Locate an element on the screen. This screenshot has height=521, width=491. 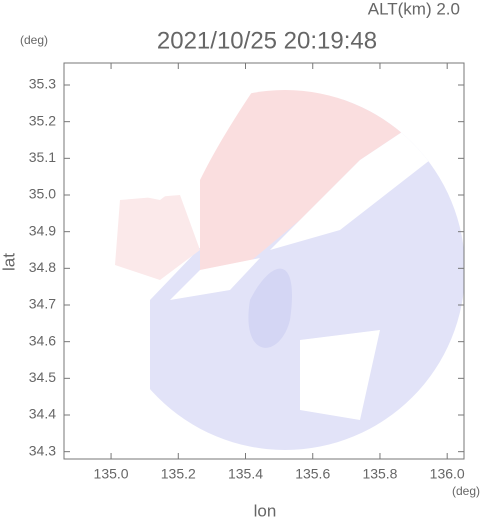
y-tick-label: 35.2 is located at coordinates (42, 120).